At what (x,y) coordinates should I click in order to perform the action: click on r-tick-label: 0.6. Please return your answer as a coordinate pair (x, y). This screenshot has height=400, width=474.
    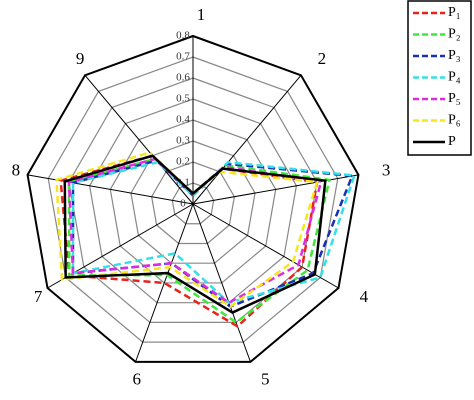
    Looking at the image, I should click on (183, 78).